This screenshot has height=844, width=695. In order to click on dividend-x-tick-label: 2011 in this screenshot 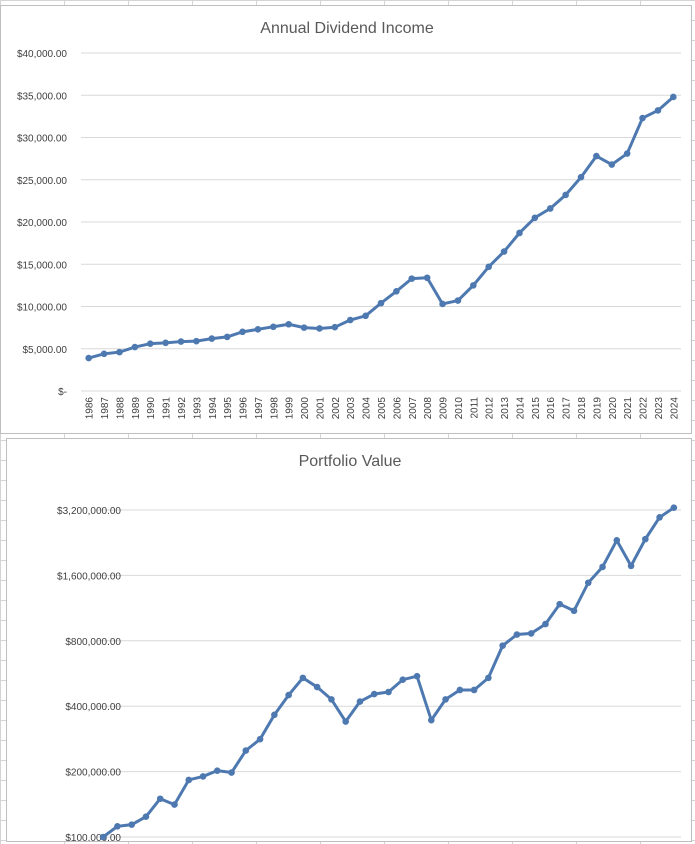, I will do `click(474, 408)`.